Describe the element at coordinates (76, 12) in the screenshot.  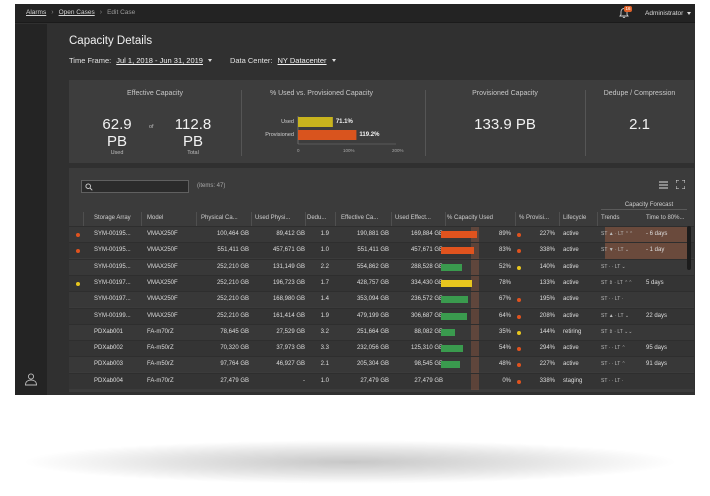
I see `breadcrumb-open-cases: Open Cases` at that location.